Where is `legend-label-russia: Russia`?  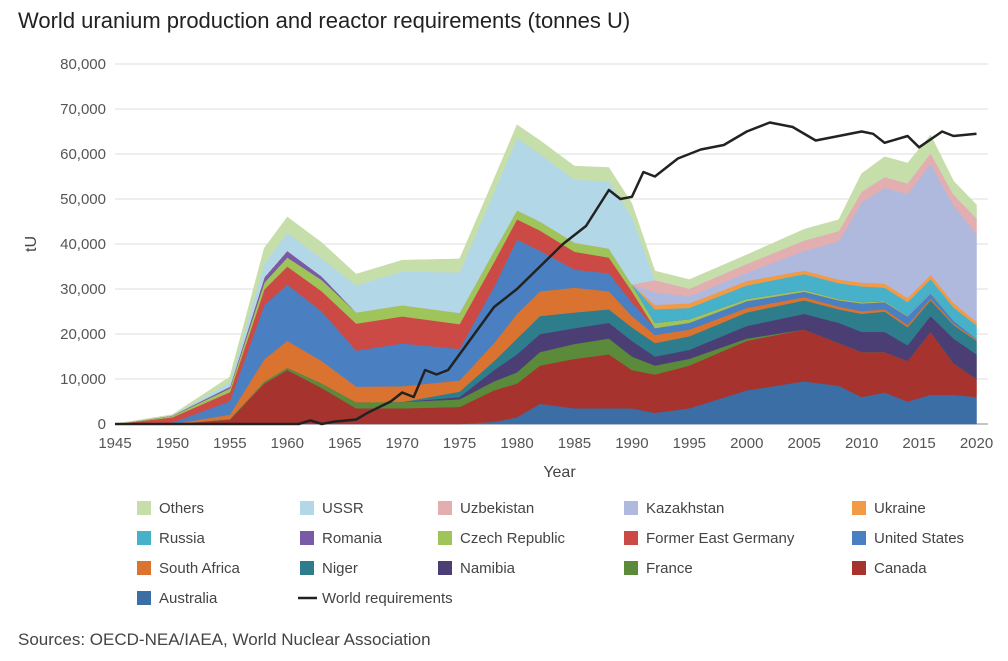
legend-label-russia: Russia is located at coordinates (182, 538).